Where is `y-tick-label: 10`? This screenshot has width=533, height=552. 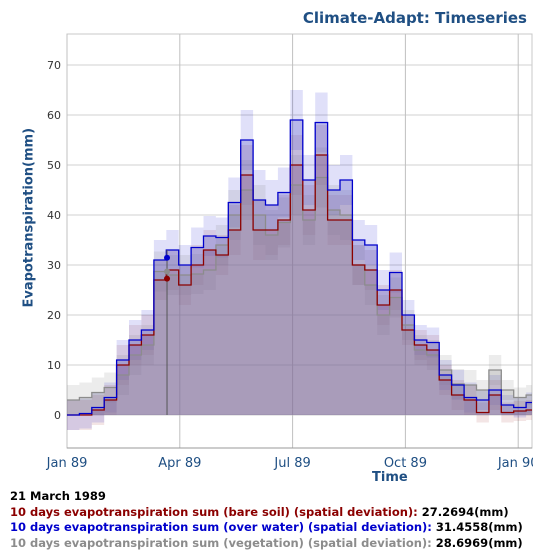 y-tick-label: 10 is located at coordinates (54, 365).